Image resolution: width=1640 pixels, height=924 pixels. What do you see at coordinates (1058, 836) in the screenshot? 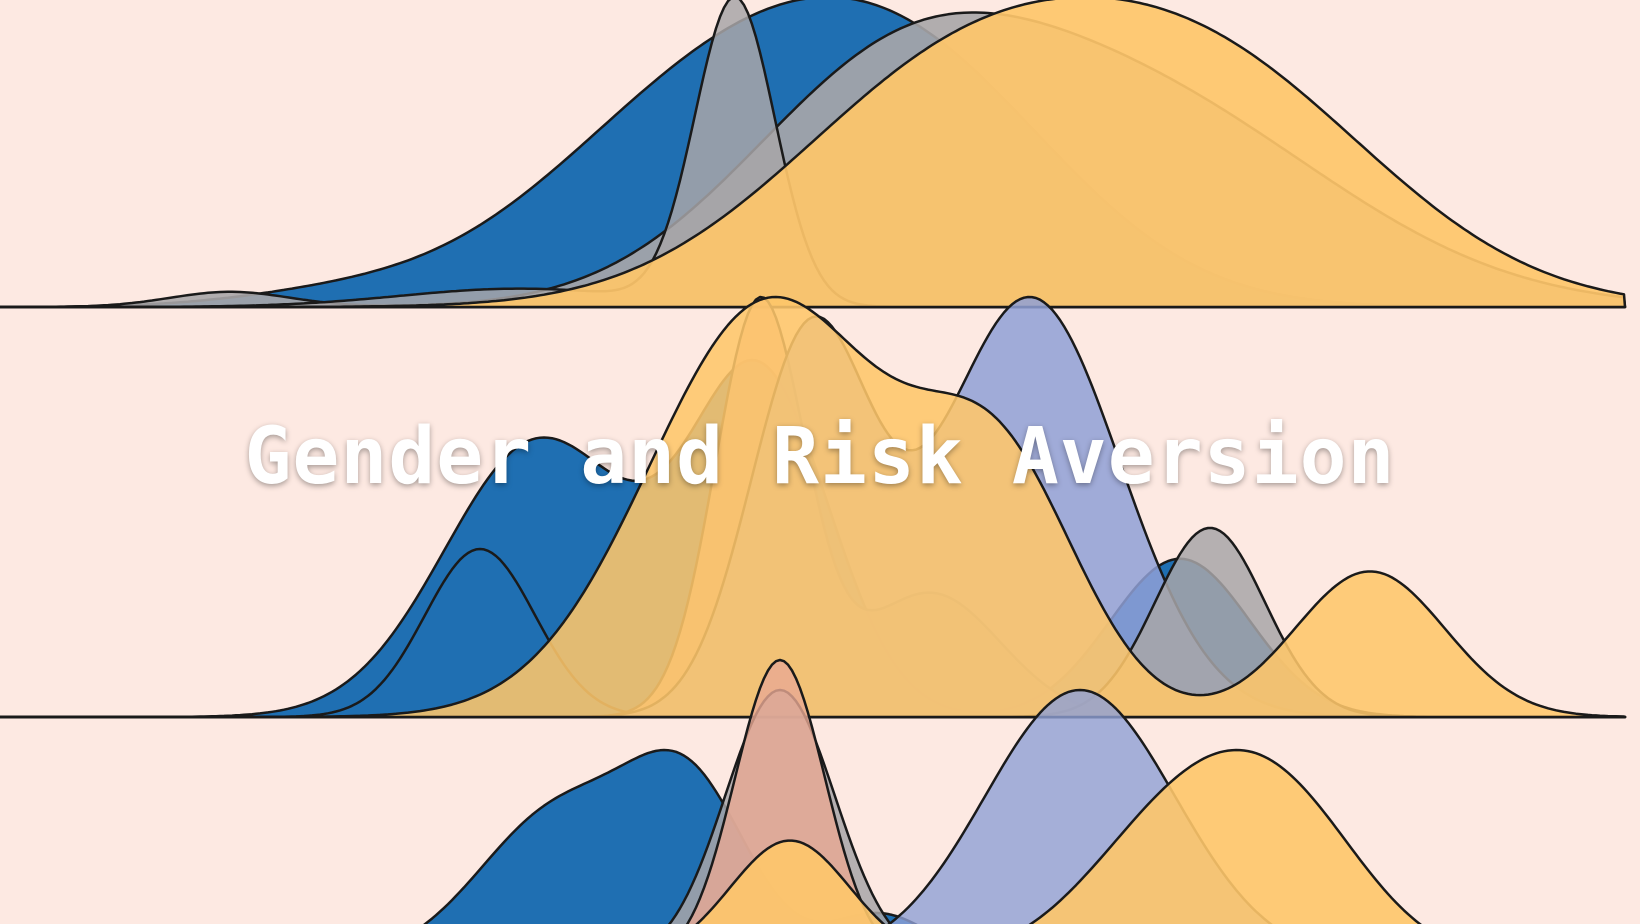
I see `density-curve-gold` at bounding box center [1058, 836].